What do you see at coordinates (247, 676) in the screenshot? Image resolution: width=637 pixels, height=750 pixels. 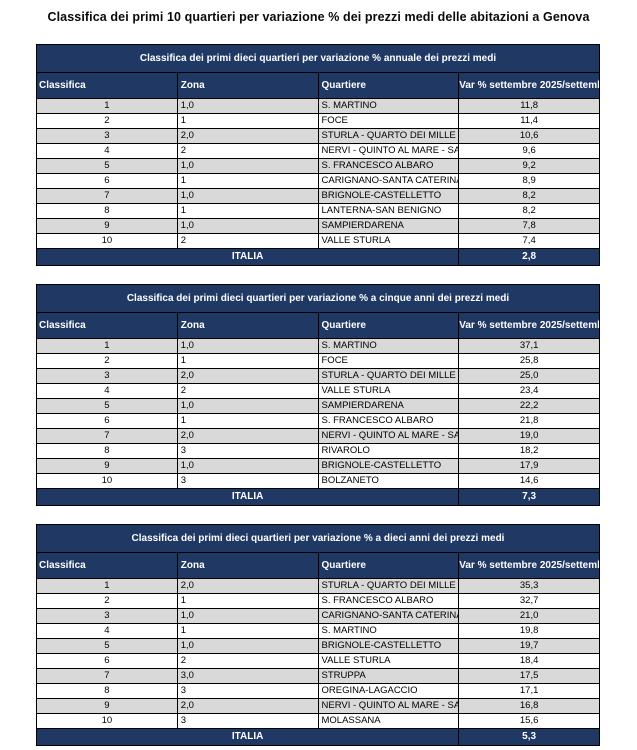 I see `zona-cell: 3,0` at bounding box center [247, 676].